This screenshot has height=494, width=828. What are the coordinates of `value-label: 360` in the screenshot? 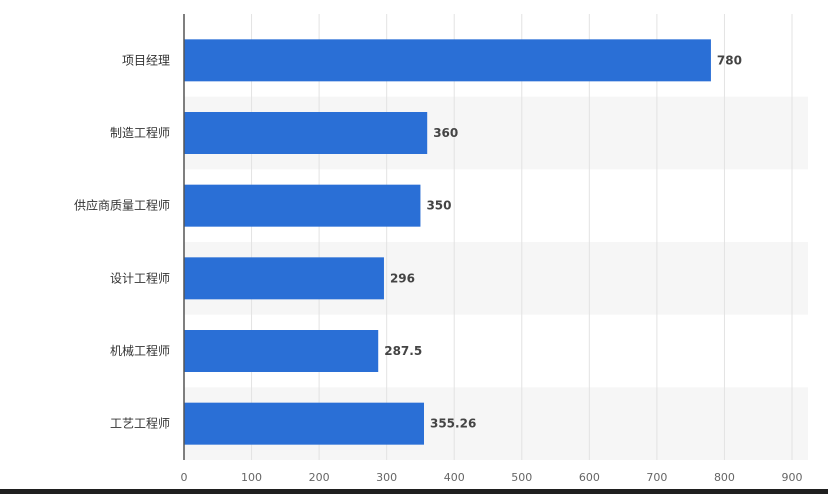 It's located at (445, 133).